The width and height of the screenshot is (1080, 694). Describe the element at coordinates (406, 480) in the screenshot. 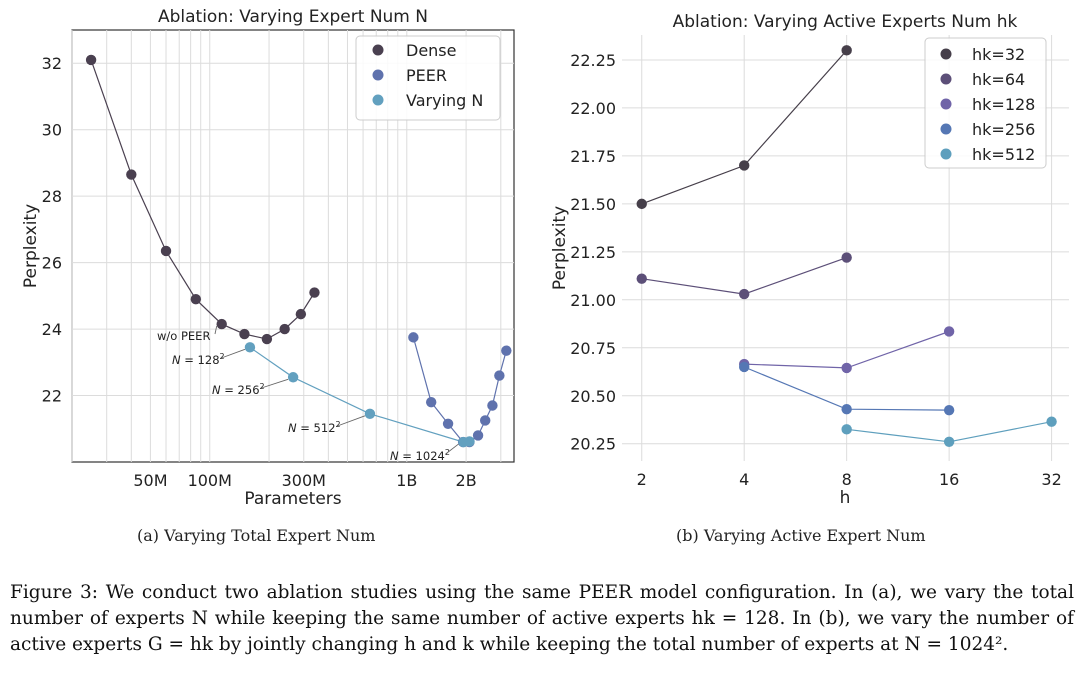

I see `x-tick-label: 1B` at that location.